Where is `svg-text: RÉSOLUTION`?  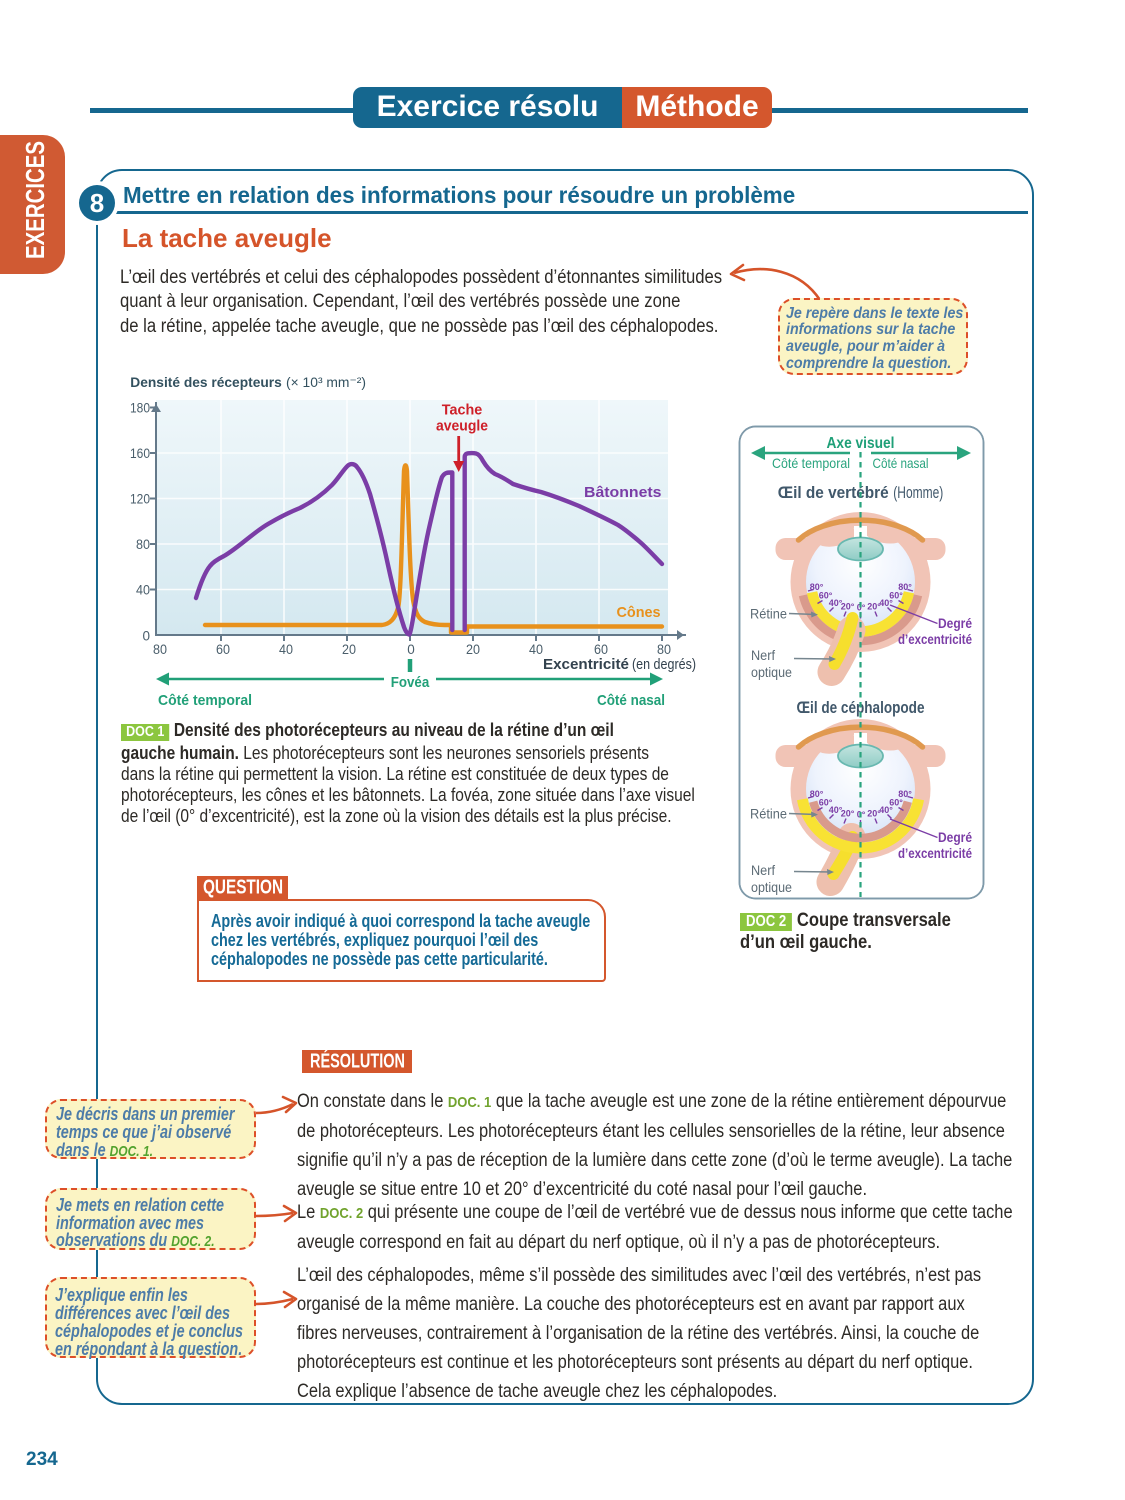 svg-text: RÉSOLUTION is located at coordinates (357, 1061).